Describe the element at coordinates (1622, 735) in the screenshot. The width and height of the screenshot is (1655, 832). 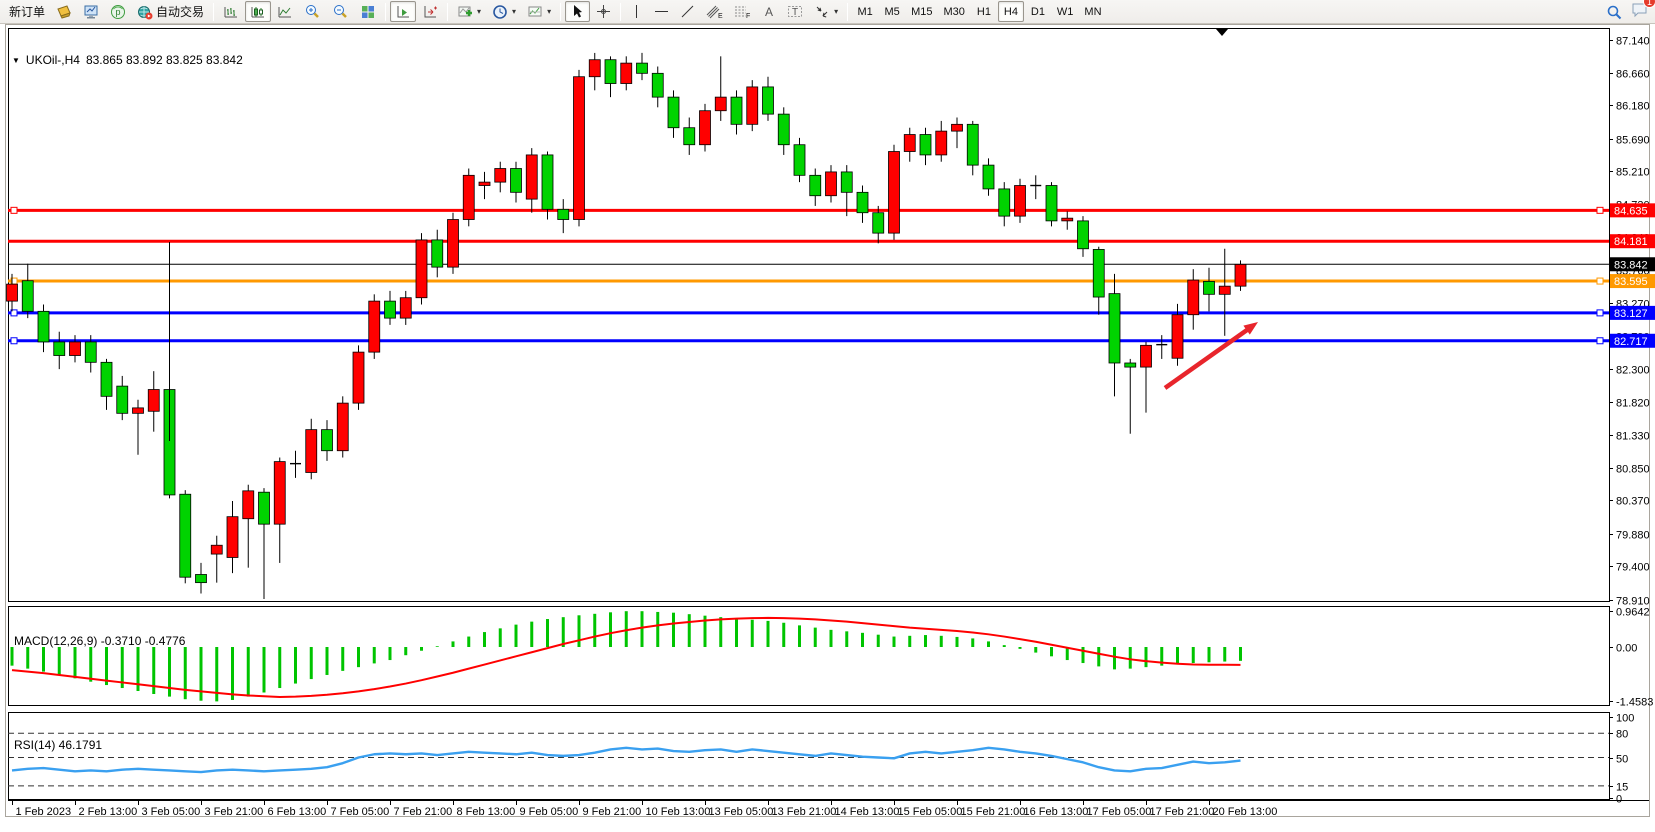
I see `svg-text: 80` at that location.